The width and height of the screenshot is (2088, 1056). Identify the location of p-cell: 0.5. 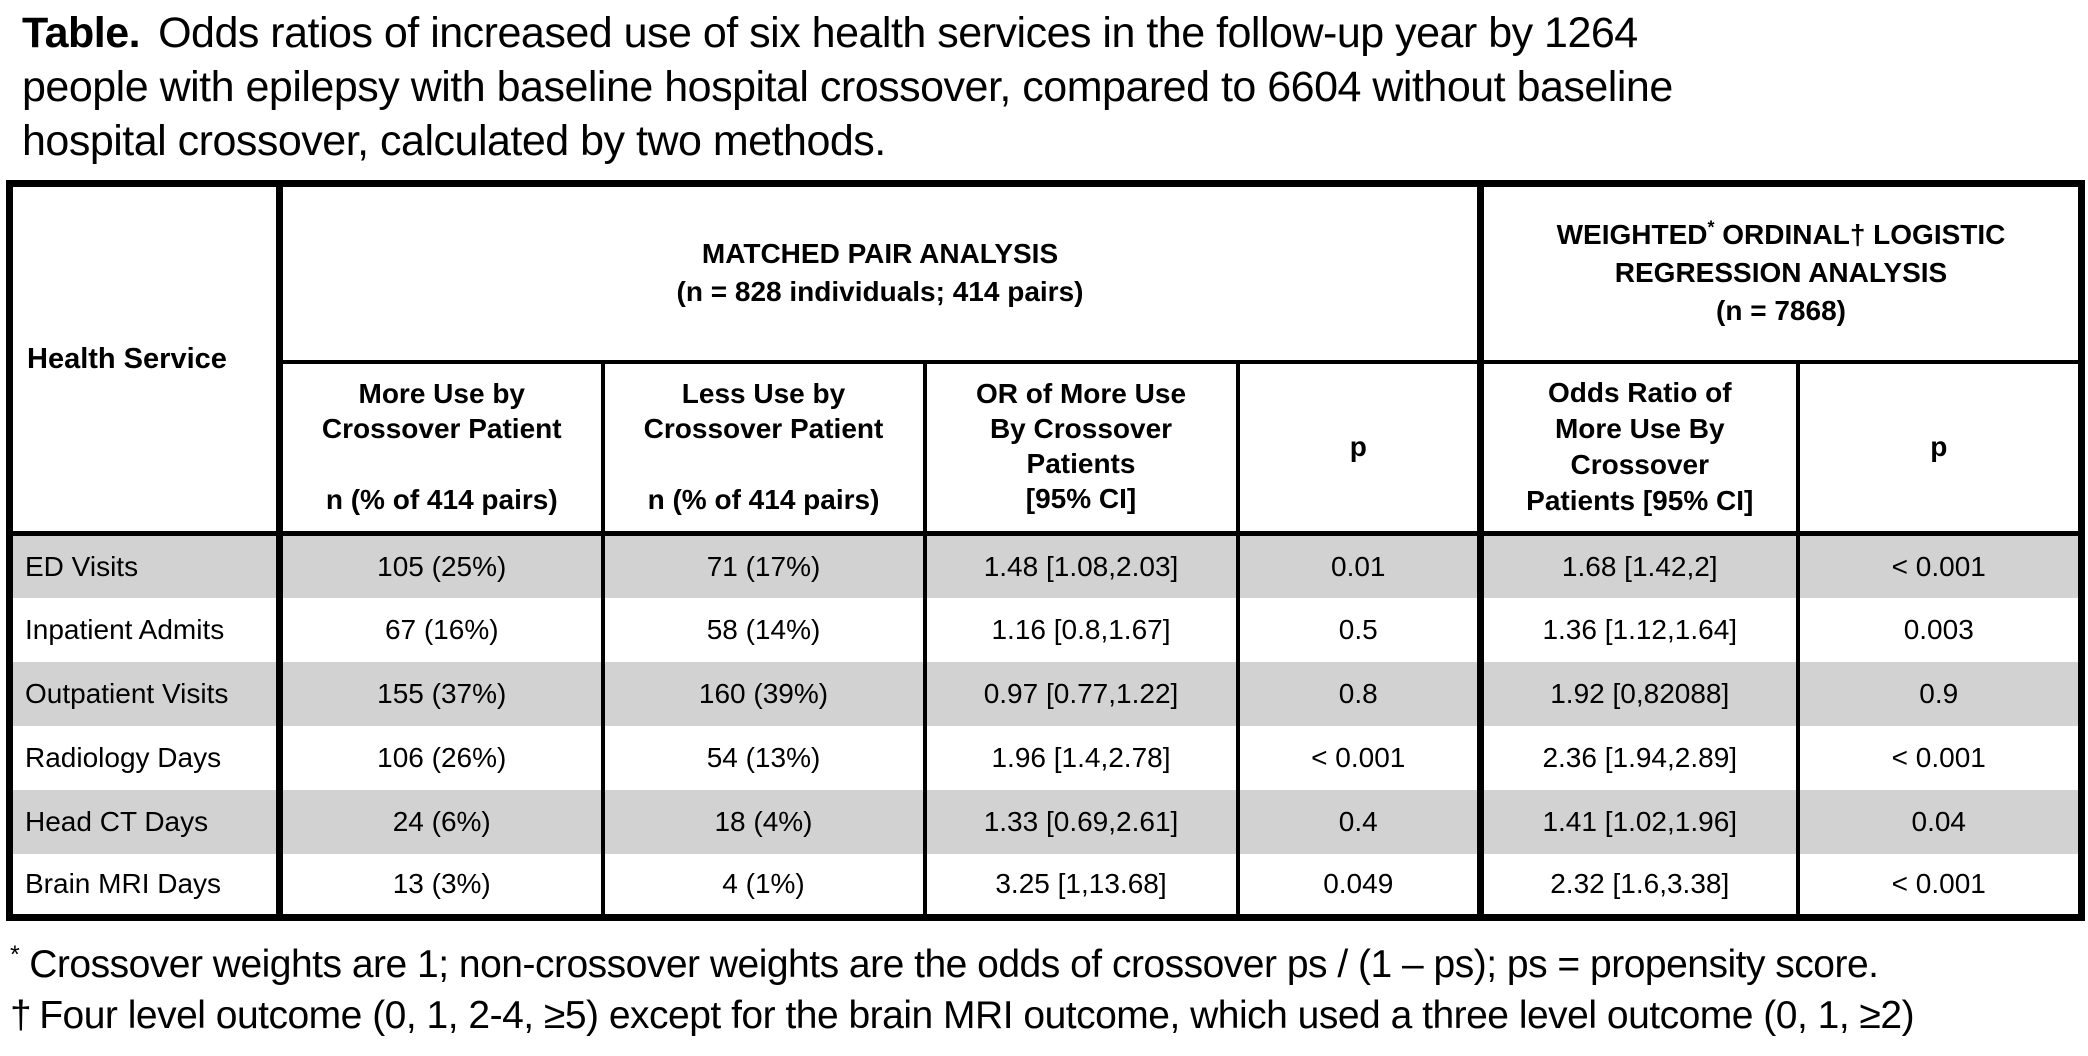
(1358, 629).